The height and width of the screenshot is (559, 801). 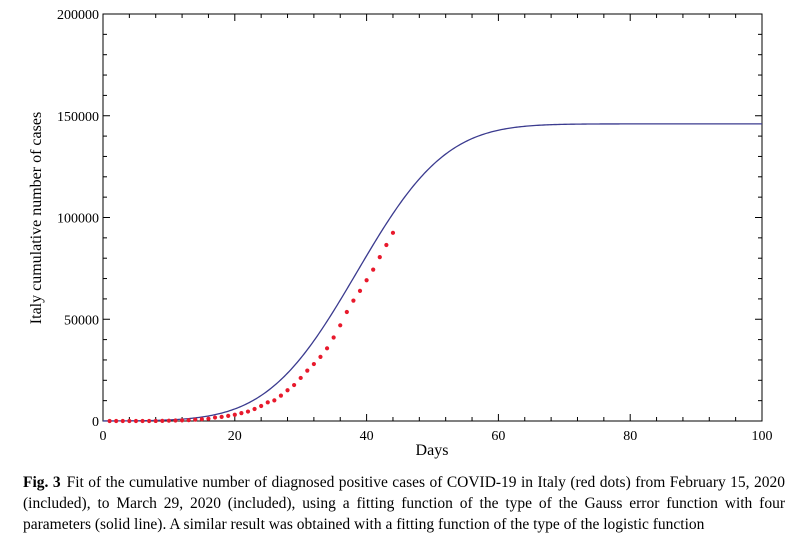 I want to click on y-axis-label: Italy cumulative number of cases, so click(x=36, y=218).